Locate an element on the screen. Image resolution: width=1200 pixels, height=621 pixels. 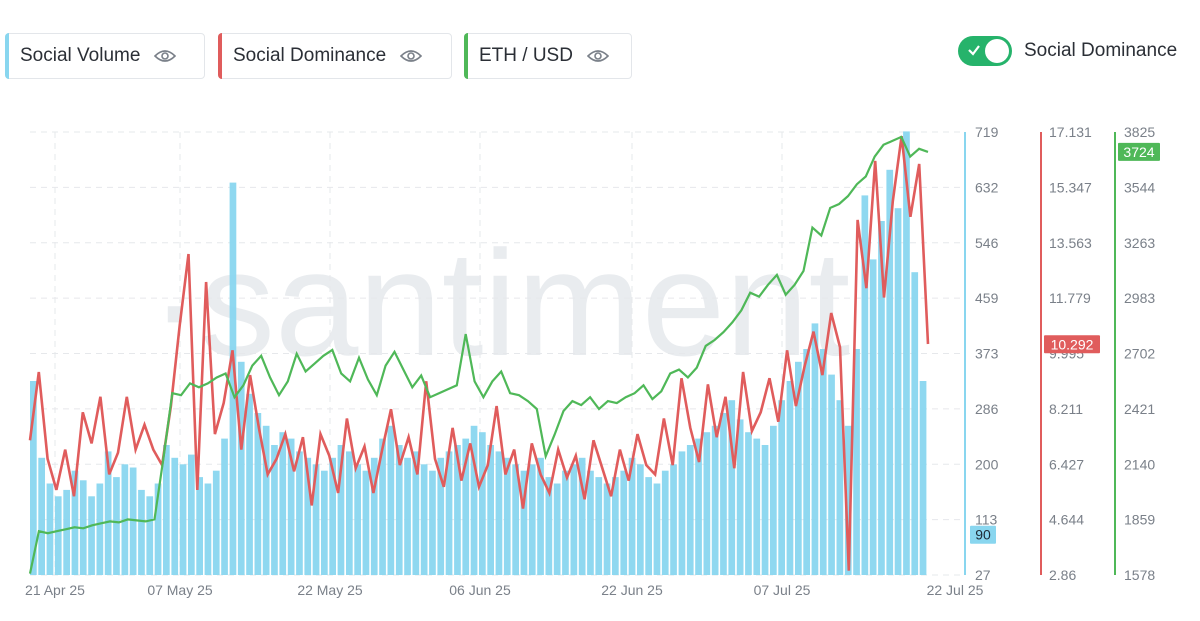
dominance-tick-label: 15.347 is located at coordinates (1070, 187).